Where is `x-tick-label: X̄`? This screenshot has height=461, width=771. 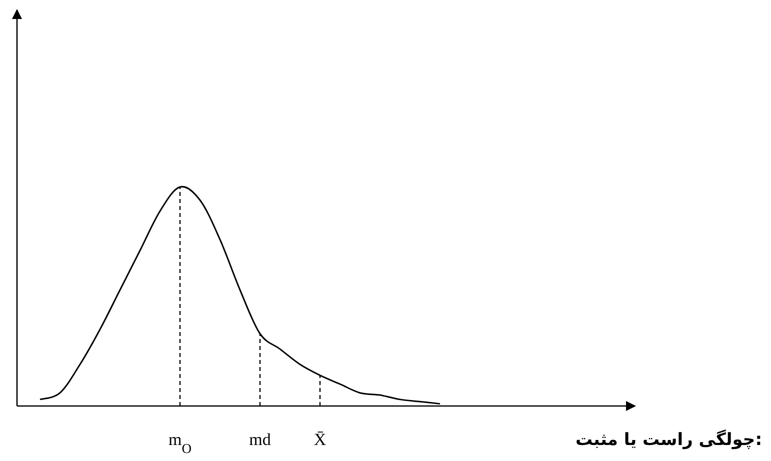
x-tick-label: X̄ is located at coordinates (320, 439).